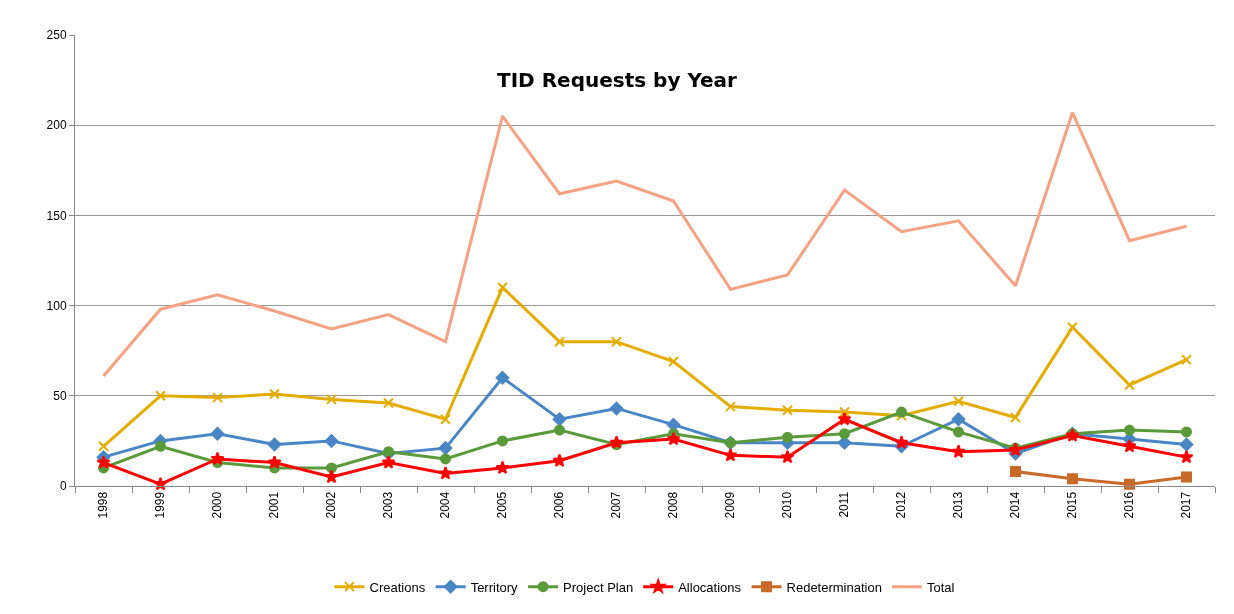 The width and height of the screenshot is (1234, 614). What do you see at coordinates (388, 505) in the screenshot?
I see `x-tick-label: 2003` at bounding box center [388, 505].